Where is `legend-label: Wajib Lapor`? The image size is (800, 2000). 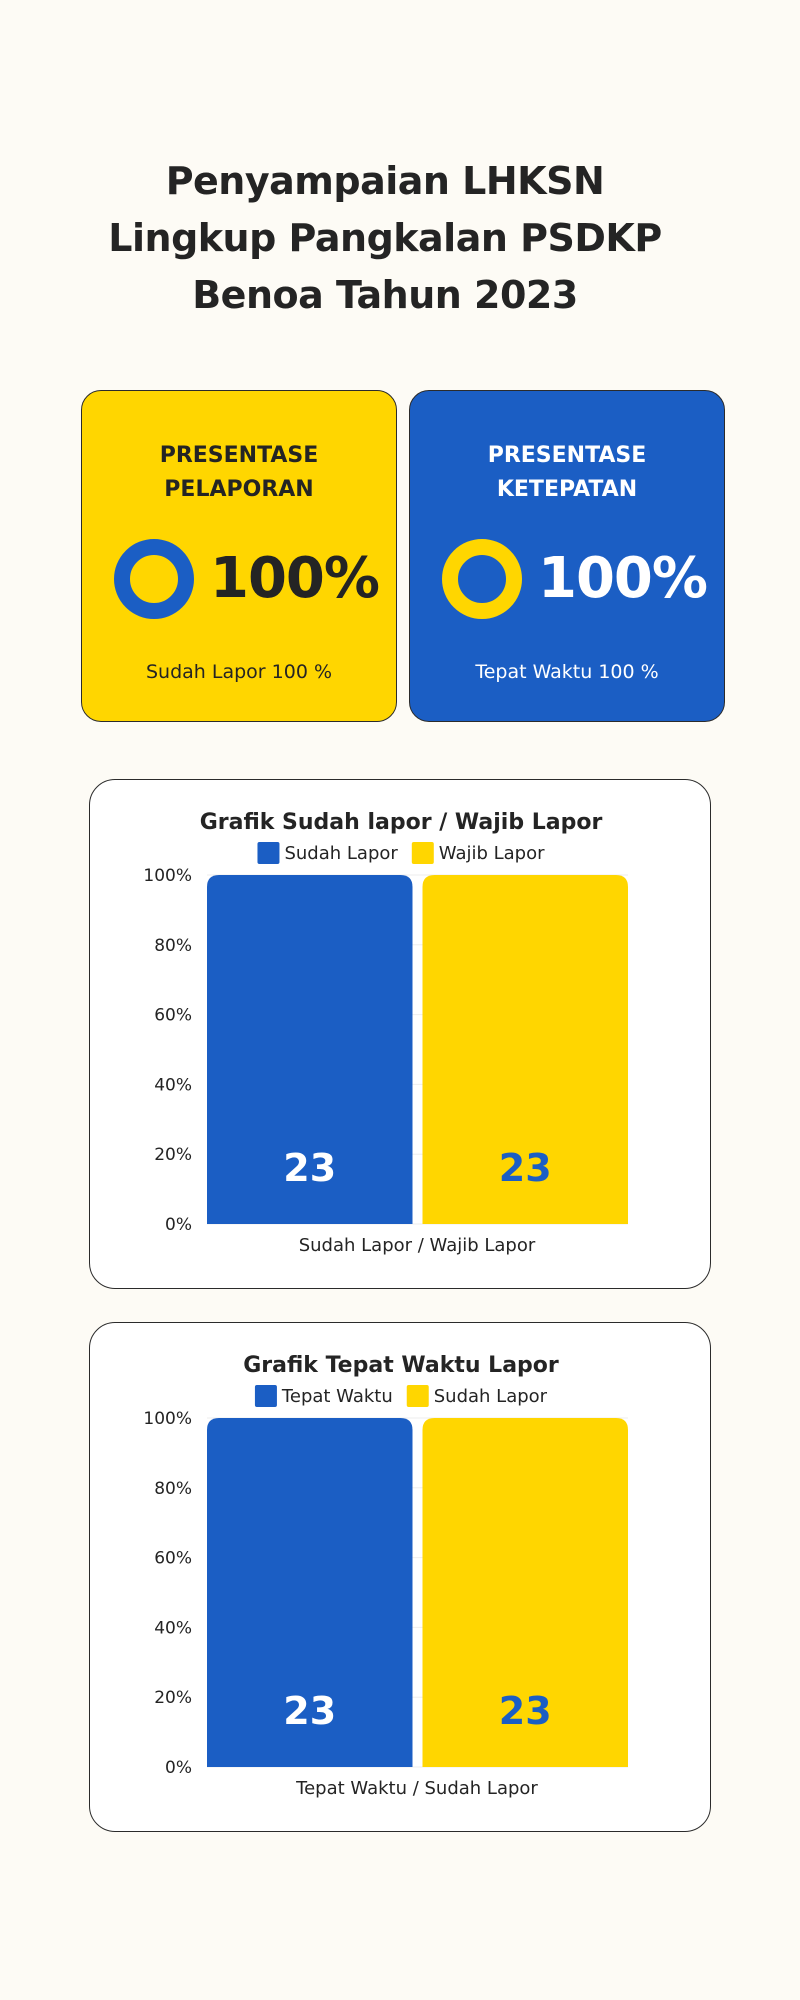
legend-label: Wajib Lapor is located at coordinates (492, 853).